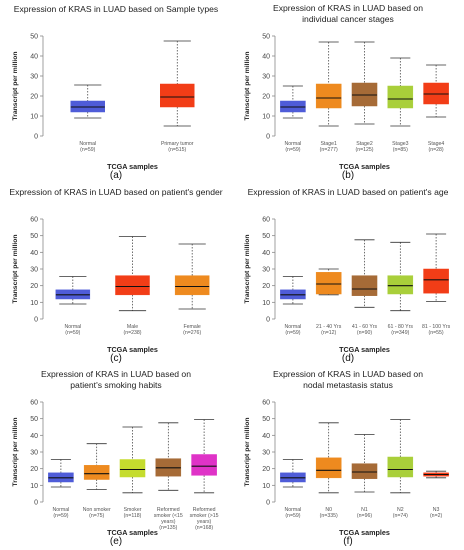 This screenshot has height=550, width=464. Describe the element at coordinates (436, 327) in the screenshot. I see `x-tick-label-line: 81 - 100 Yrs` at that location.